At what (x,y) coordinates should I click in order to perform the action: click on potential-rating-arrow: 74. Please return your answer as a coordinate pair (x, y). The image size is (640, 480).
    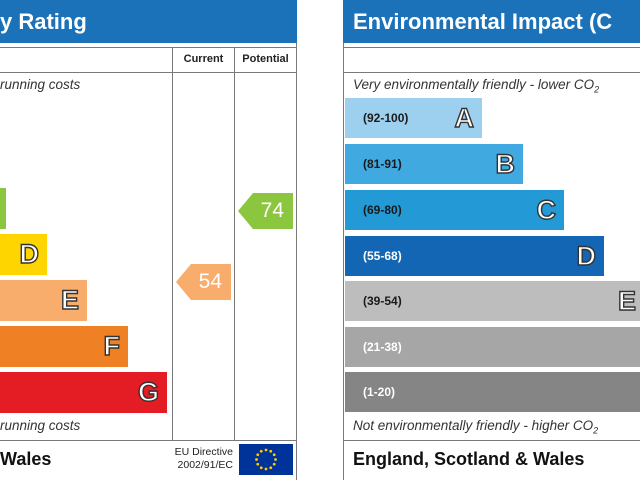
    Looking at the image, I should click on (265, 211).